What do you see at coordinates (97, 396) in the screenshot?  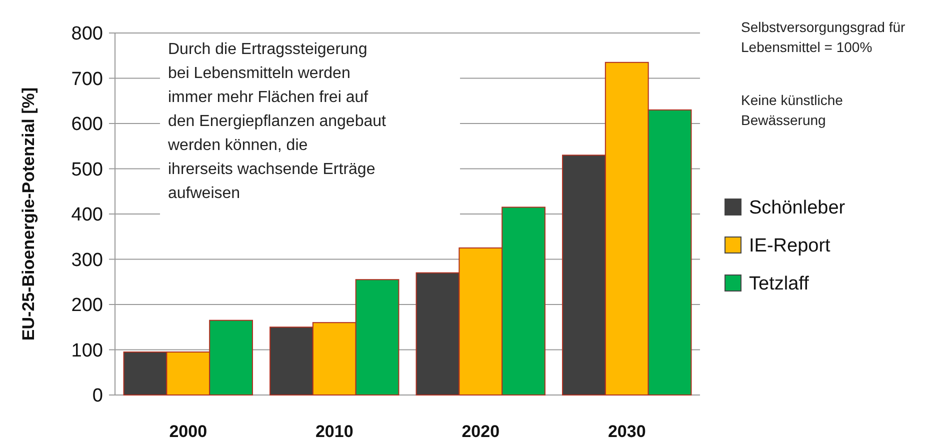 I see `y-tick-label: 0` at bounding box center [97, 396].